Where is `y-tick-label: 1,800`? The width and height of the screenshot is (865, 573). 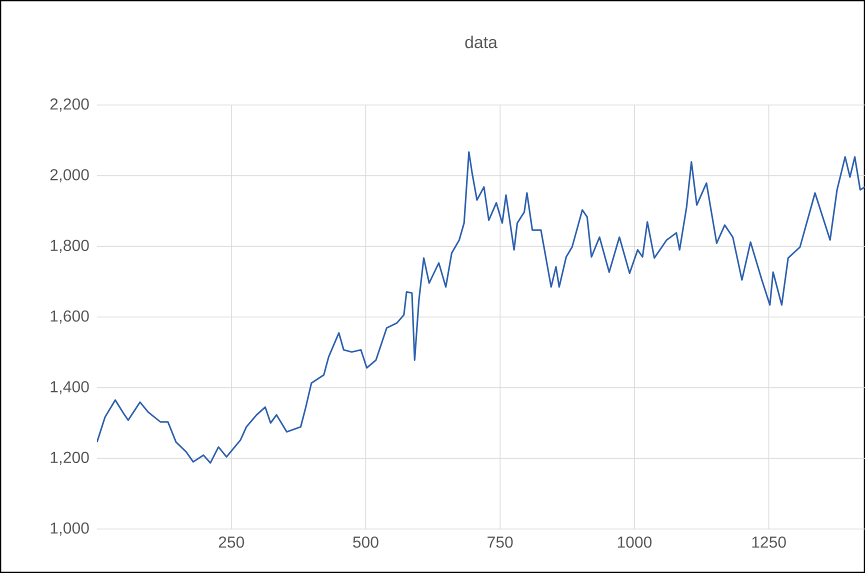 y-tick-label: 1,800 is located at coordinates (69, 246).